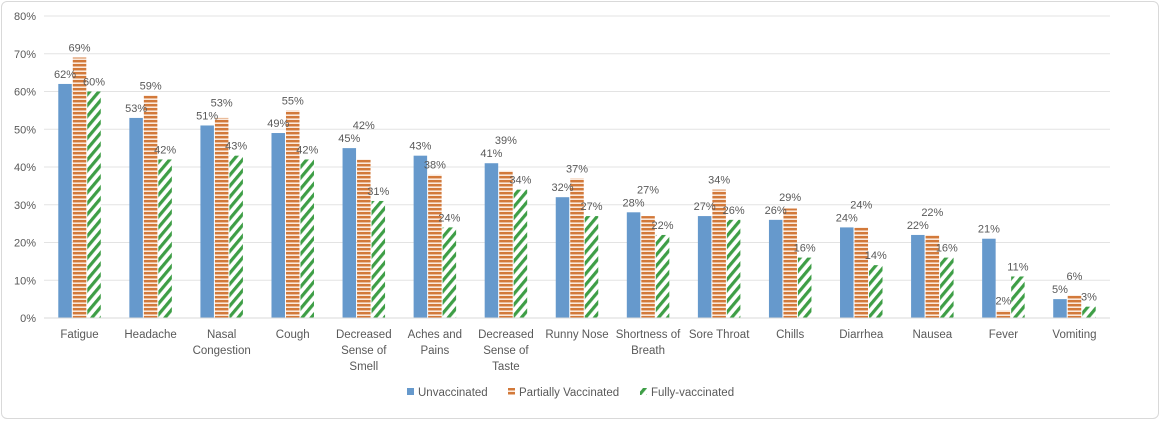  Describe the element at coordinates (150, 335) in the screenshot. I see `x-tick-label: Headache` at that location.